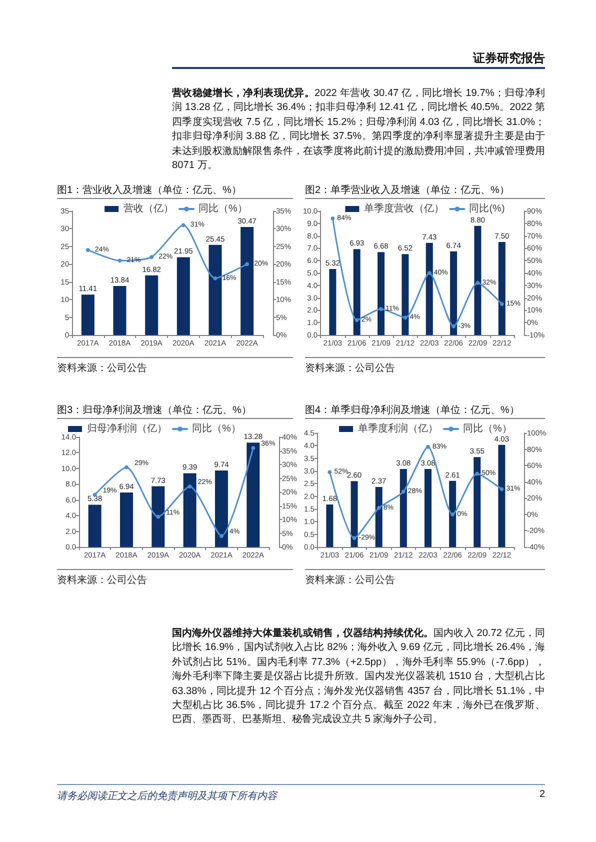  Describe the element at coordinates (154, 410) in the screenshot. I see `chart-title: 图3：归母净利润及增速（单位：亿元、%）` at that location.